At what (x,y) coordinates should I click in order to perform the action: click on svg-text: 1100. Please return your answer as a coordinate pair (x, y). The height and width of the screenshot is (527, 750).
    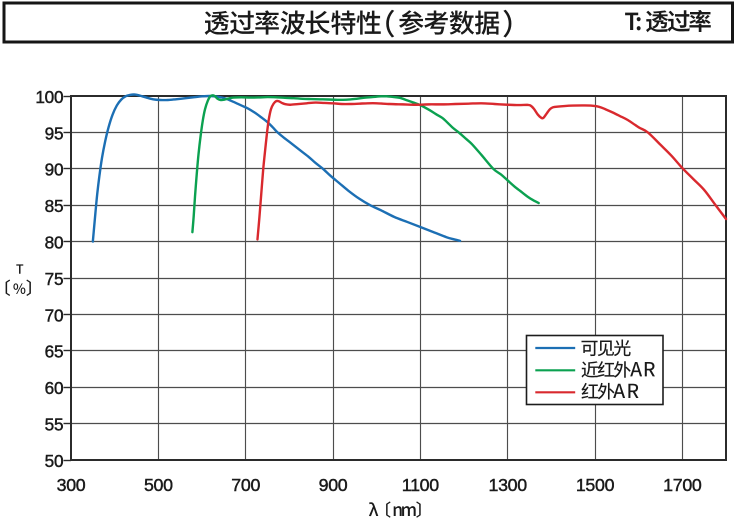
    Looking at the image, I should click on (420, 485).